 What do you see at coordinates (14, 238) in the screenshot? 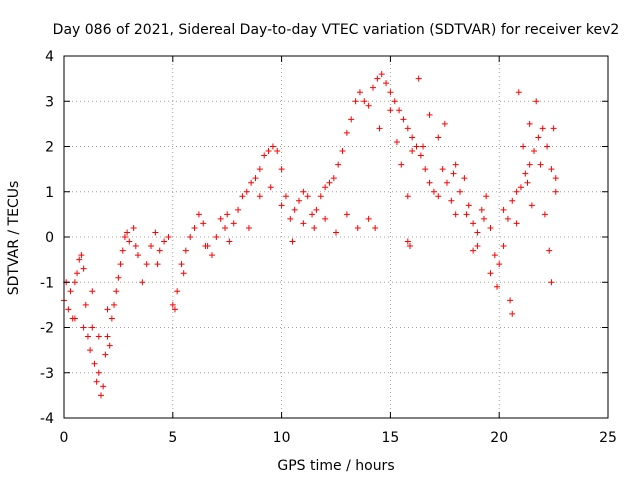
I see `y-axis-label: SDTVAR / TECUs` at bounding box center [14, 238].